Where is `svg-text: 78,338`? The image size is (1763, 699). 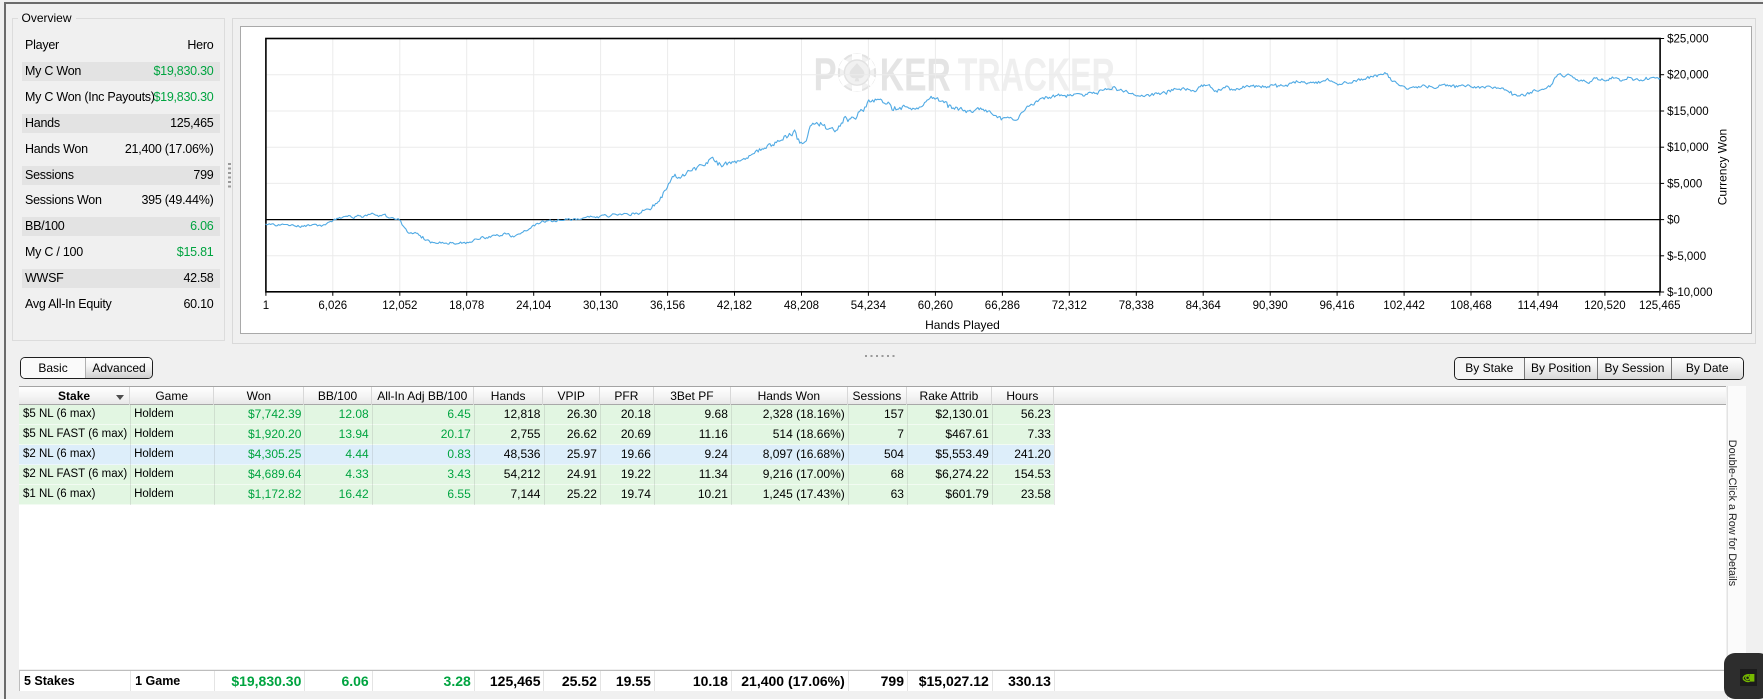
svg-text: 78,338 is located at coordinates (1135, 306).